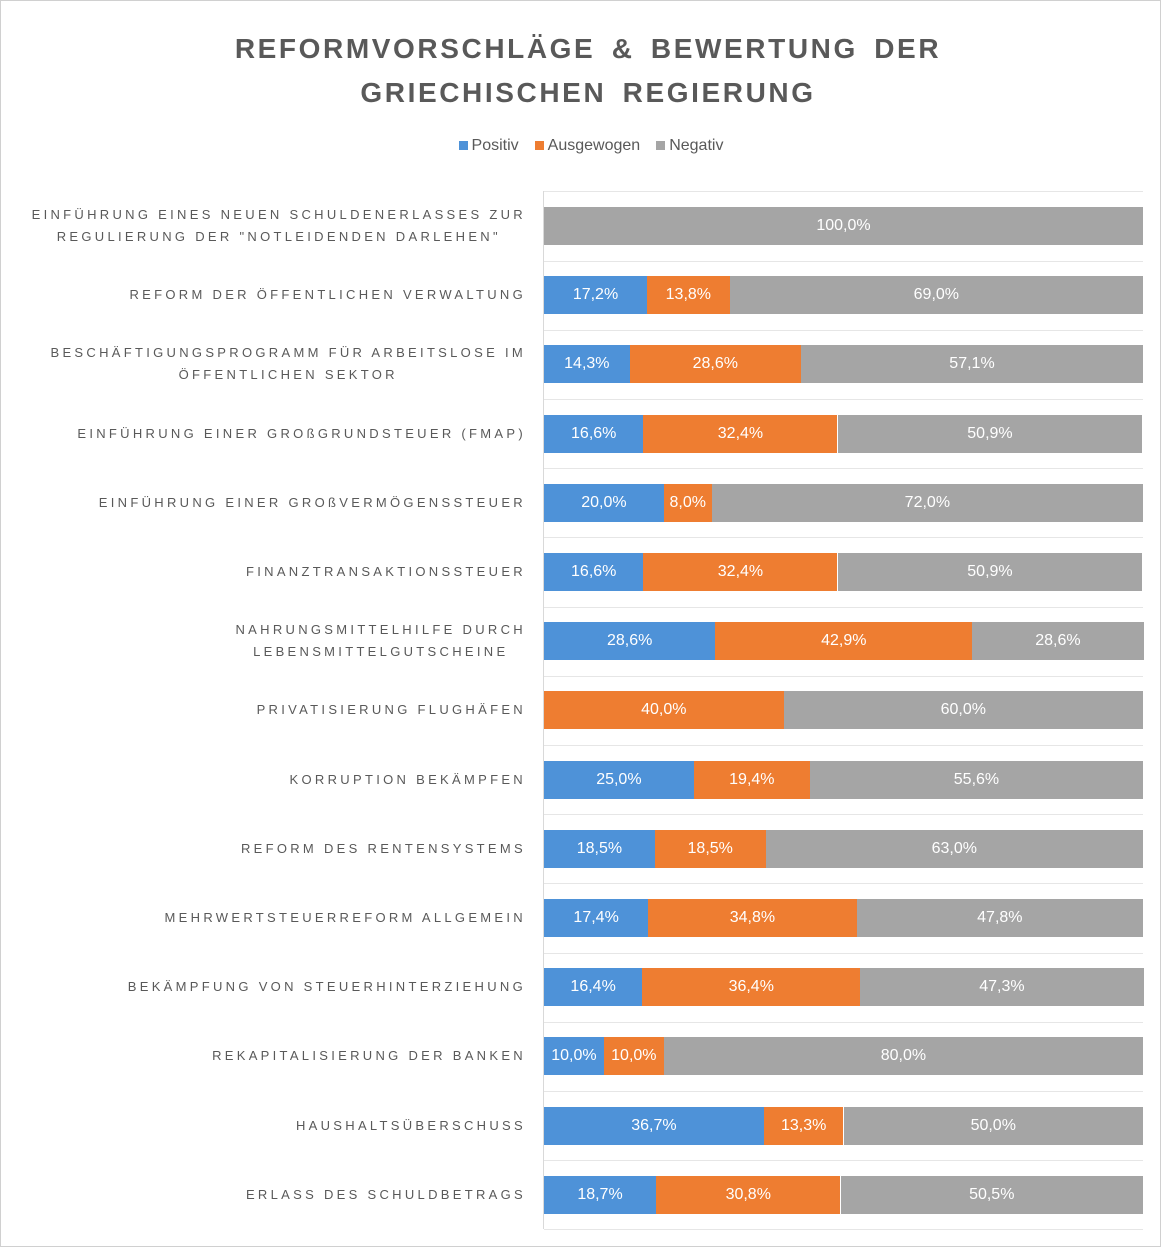 Image resolution: width=1161 pixels, height=1247 pixels. I want to click on category-label: HAUSHALTSÜBERSCHUSS, so click(263, 1126).